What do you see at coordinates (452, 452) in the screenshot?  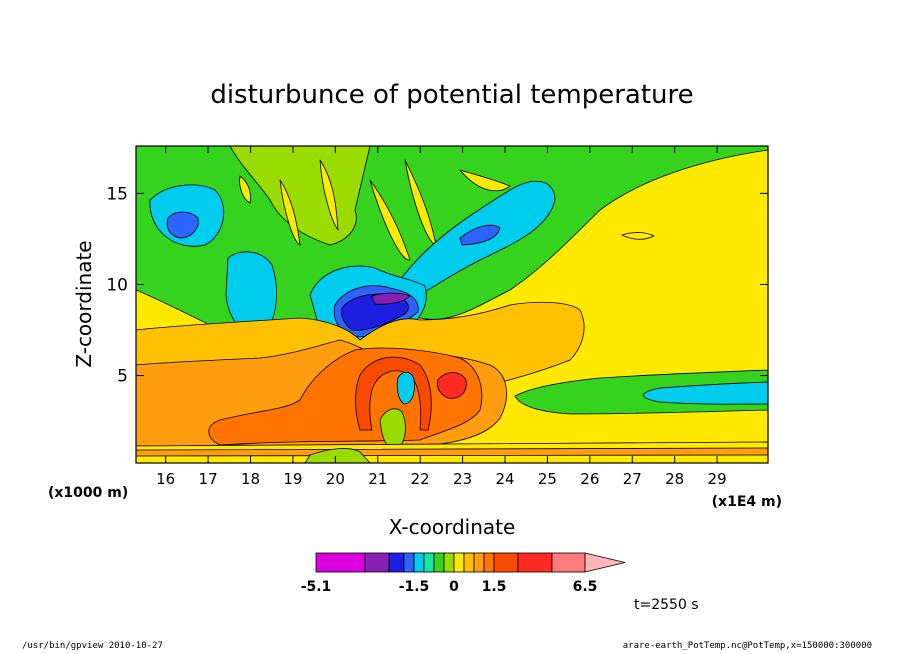 I see `field-surface-orange` at bounding box center [452, 452].